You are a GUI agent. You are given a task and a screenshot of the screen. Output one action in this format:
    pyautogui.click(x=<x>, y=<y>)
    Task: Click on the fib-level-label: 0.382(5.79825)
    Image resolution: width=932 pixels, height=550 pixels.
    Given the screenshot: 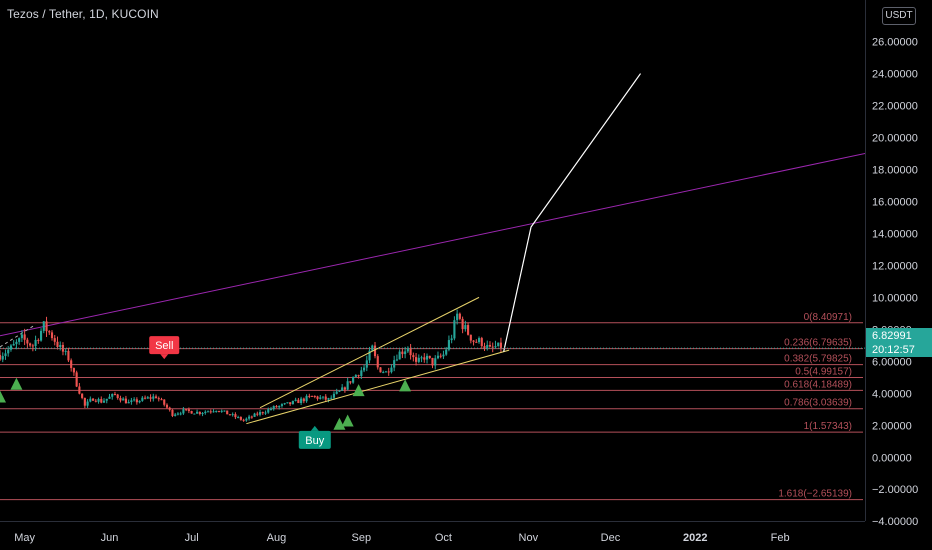 What is the action you would take?
    pyautogui.click(x=818, y=359)
    